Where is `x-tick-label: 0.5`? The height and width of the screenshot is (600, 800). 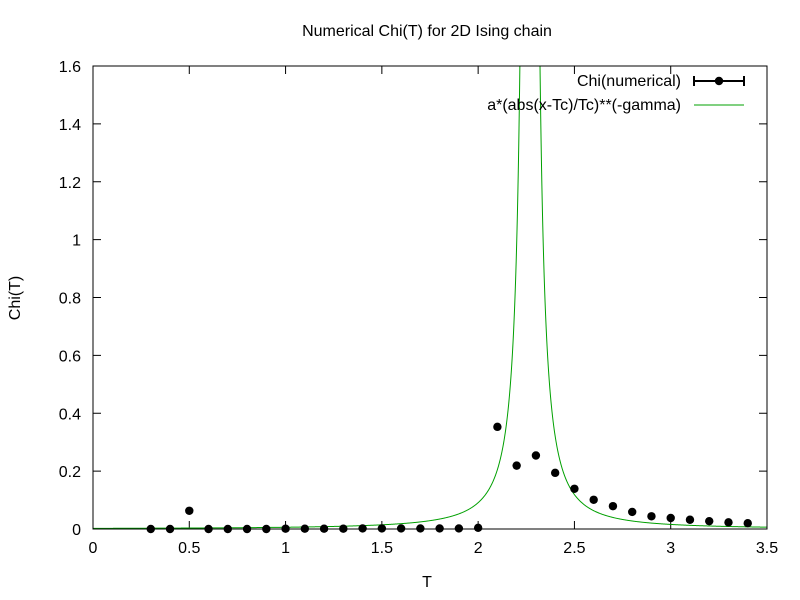
x-tick-label: 0.5 is located at coordinates (189, 548).